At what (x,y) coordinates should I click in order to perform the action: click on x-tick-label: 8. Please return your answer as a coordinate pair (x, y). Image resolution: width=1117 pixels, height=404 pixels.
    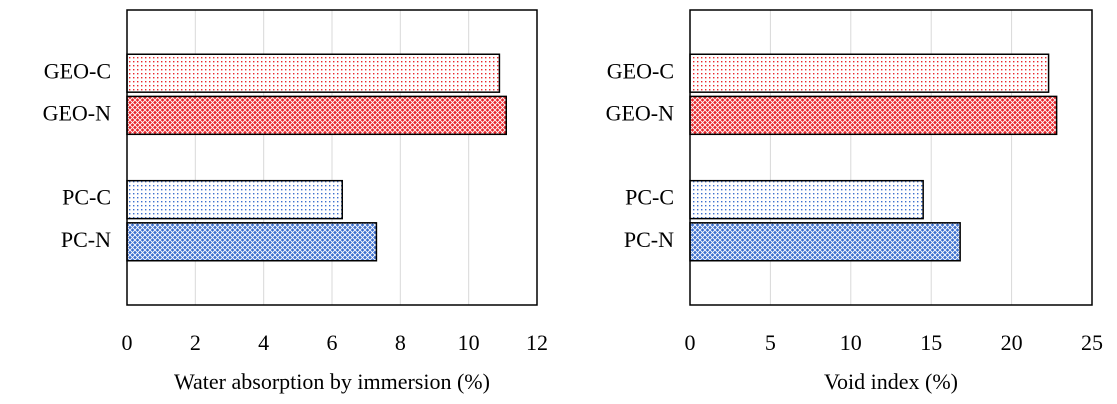
    Looking at the image, I should click on (400, 342).